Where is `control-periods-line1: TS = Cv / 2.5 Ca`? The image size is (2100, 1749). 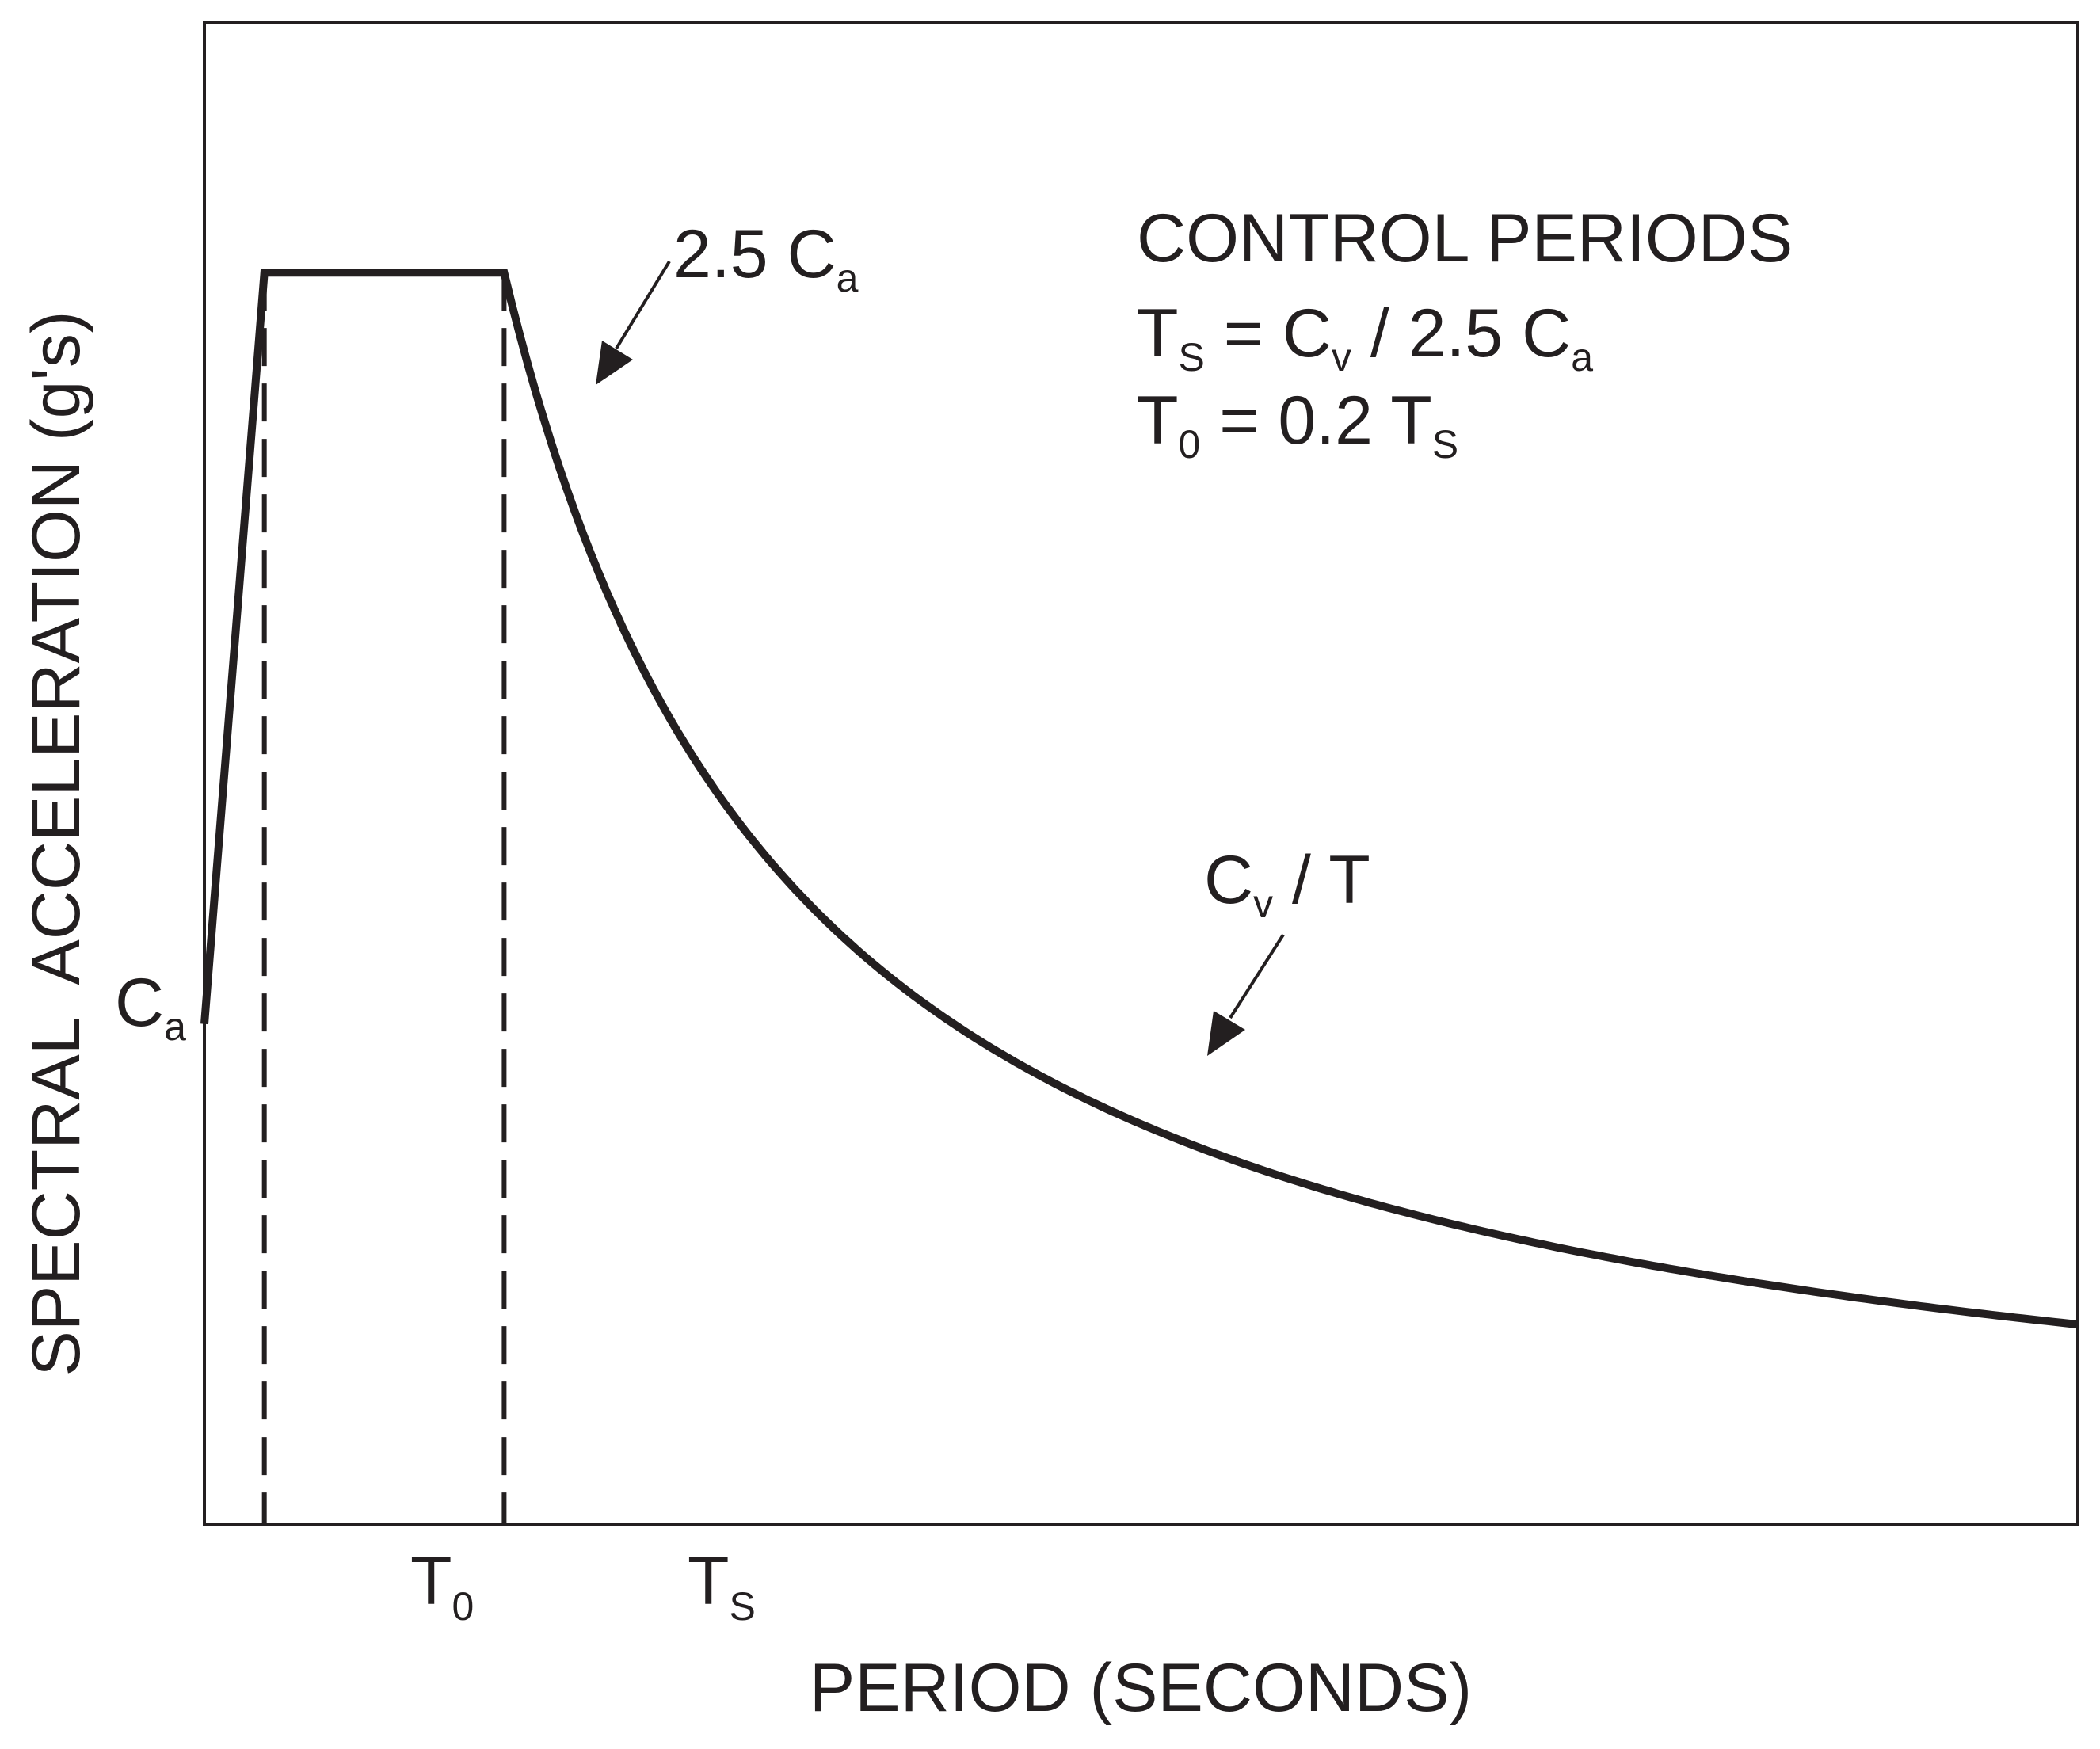
control-periods-line1: TS = Cv / 2.5 Ca is located at coordinates (1365, 337).